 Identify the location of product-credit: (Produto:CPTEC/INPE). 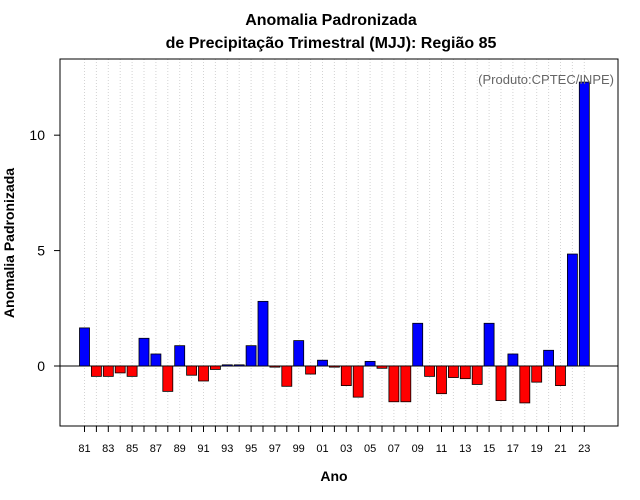
(546, 79).